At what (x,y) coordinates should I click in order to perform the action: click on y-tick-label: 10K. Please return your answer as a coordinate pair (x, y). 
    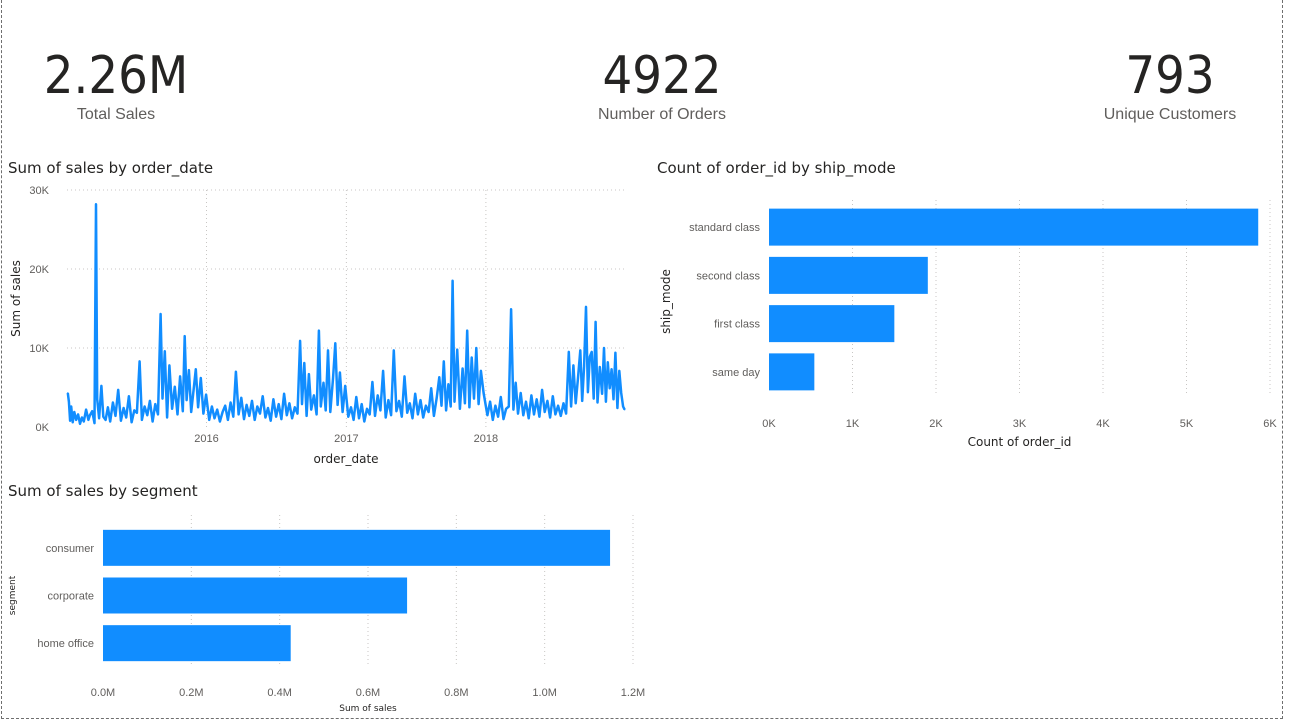
    Looking at the image, I should click on (39, 349).